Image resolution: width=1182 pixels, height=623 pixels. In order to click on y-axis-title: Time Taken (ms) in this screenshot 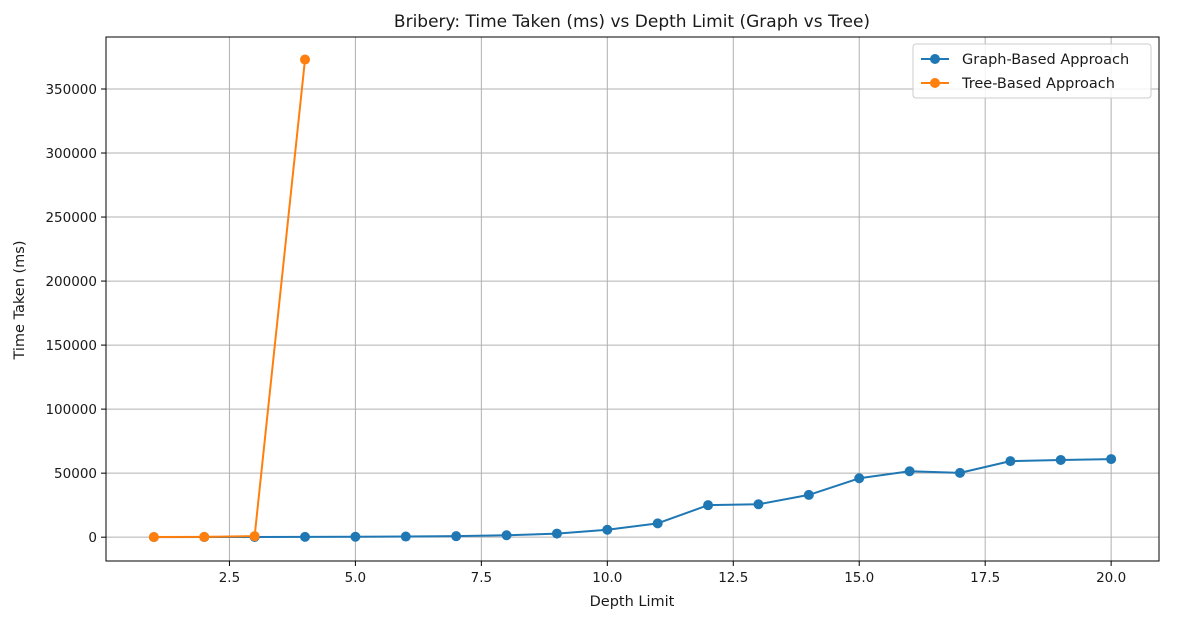, I will do `click(20, 300)`.